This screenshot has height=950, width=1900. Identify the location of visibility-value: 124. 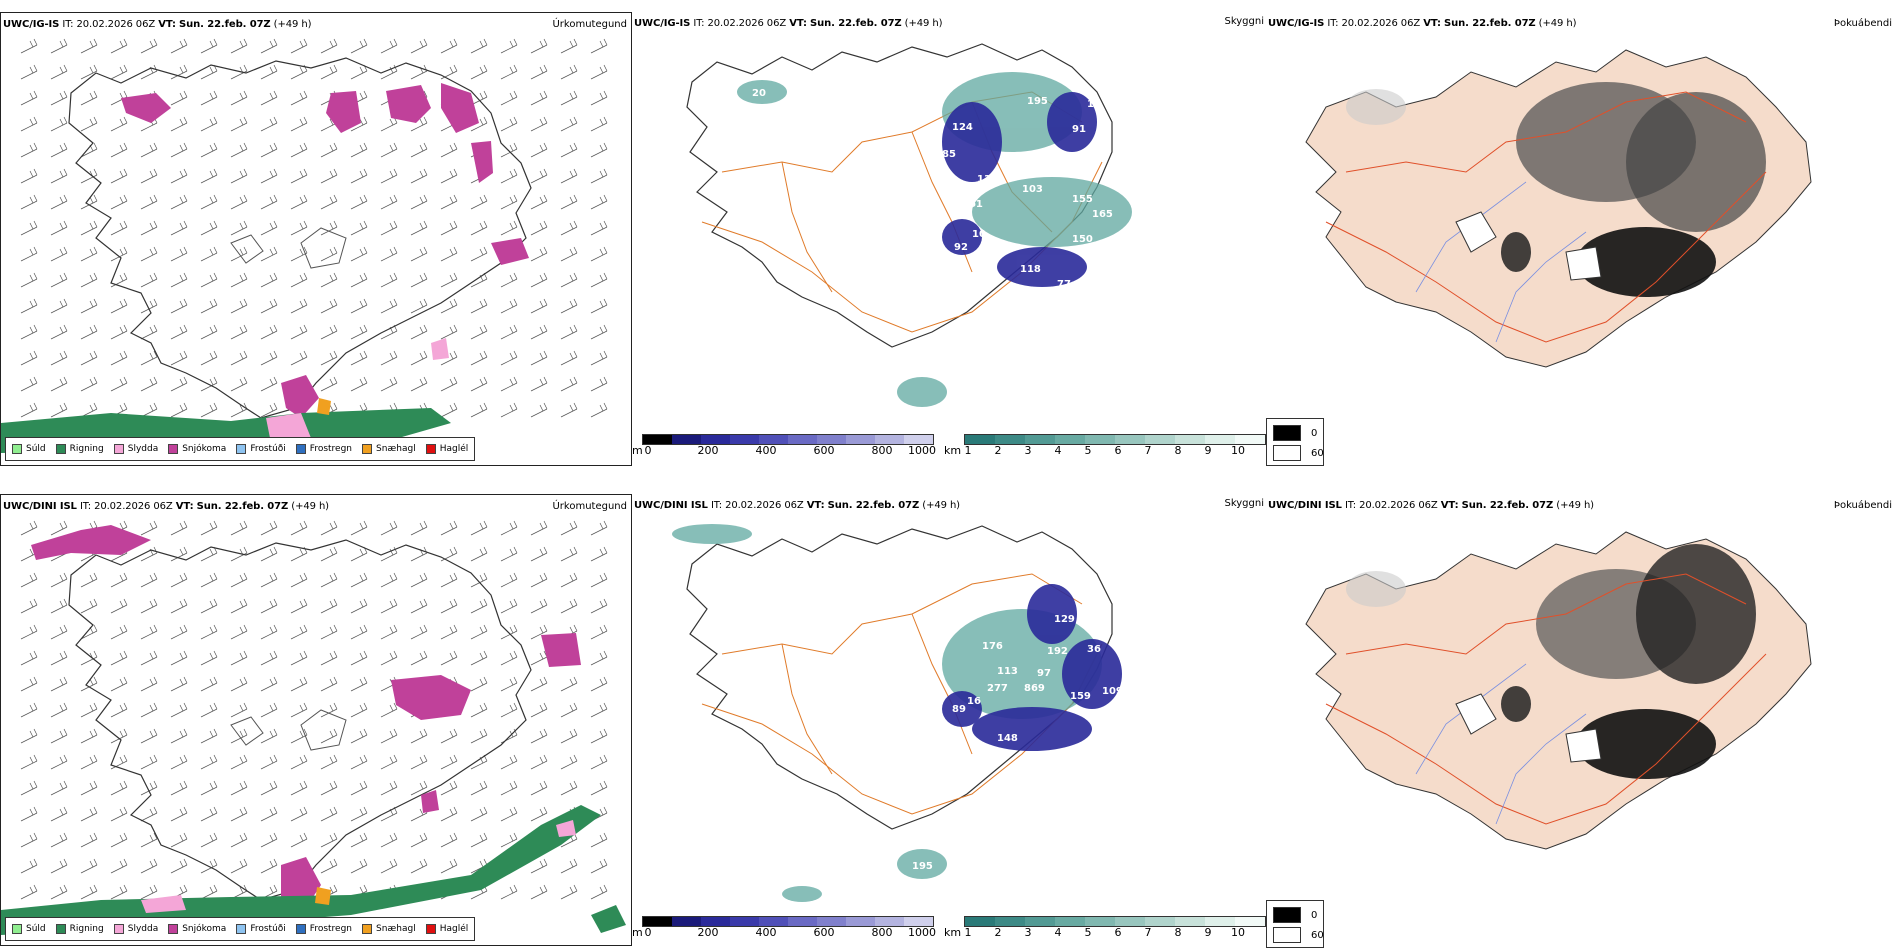
(962, 127).